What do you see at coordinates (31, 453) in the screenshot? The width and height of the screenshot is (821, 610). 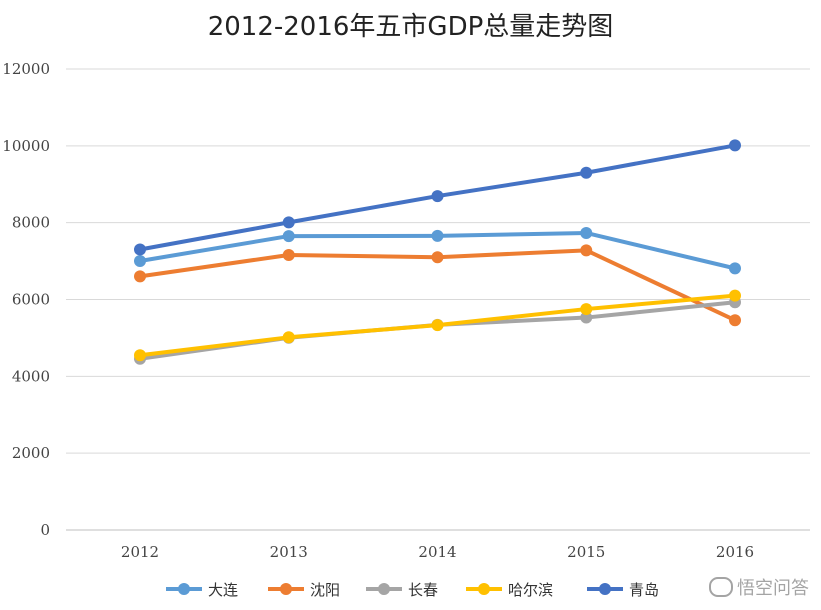 I see `y-tick-label: 2000` at bounding box center [31, 453].